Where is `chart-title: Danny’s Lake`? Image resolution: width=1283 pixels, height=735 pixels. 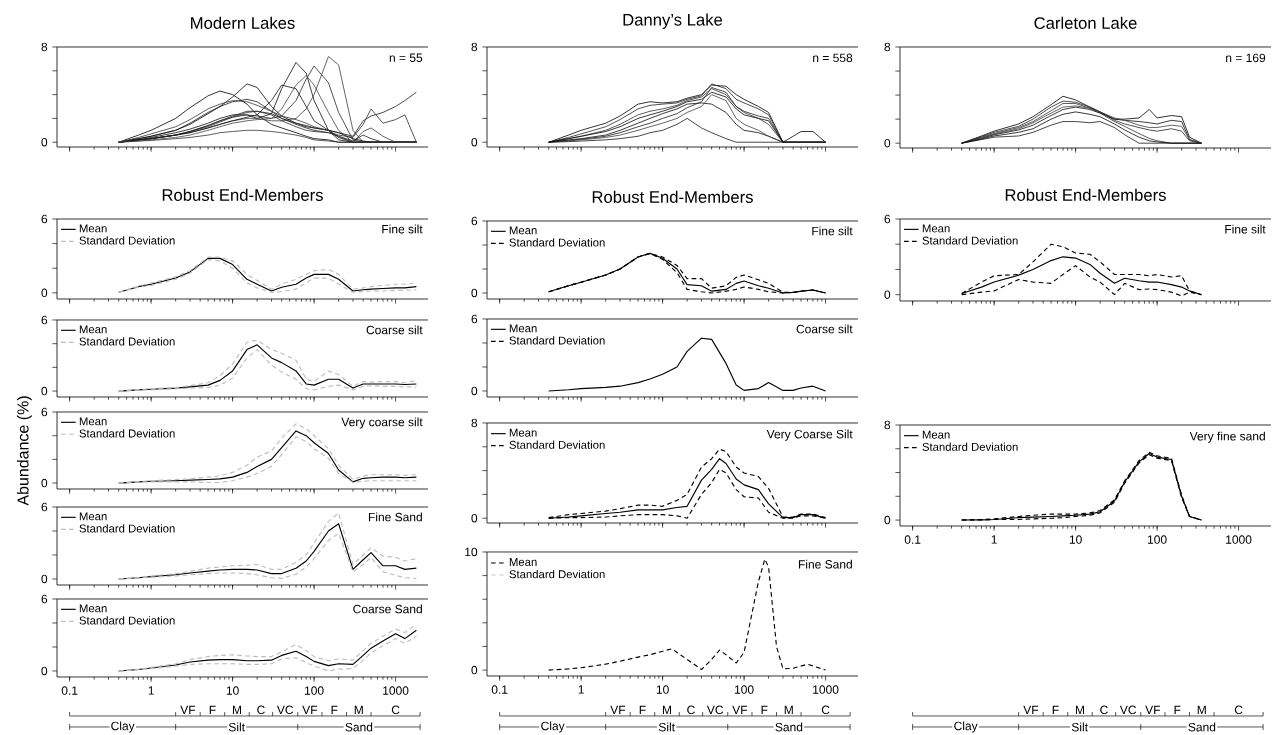 chart-title: Danny’s Lake is located at coordinates (673, 21).